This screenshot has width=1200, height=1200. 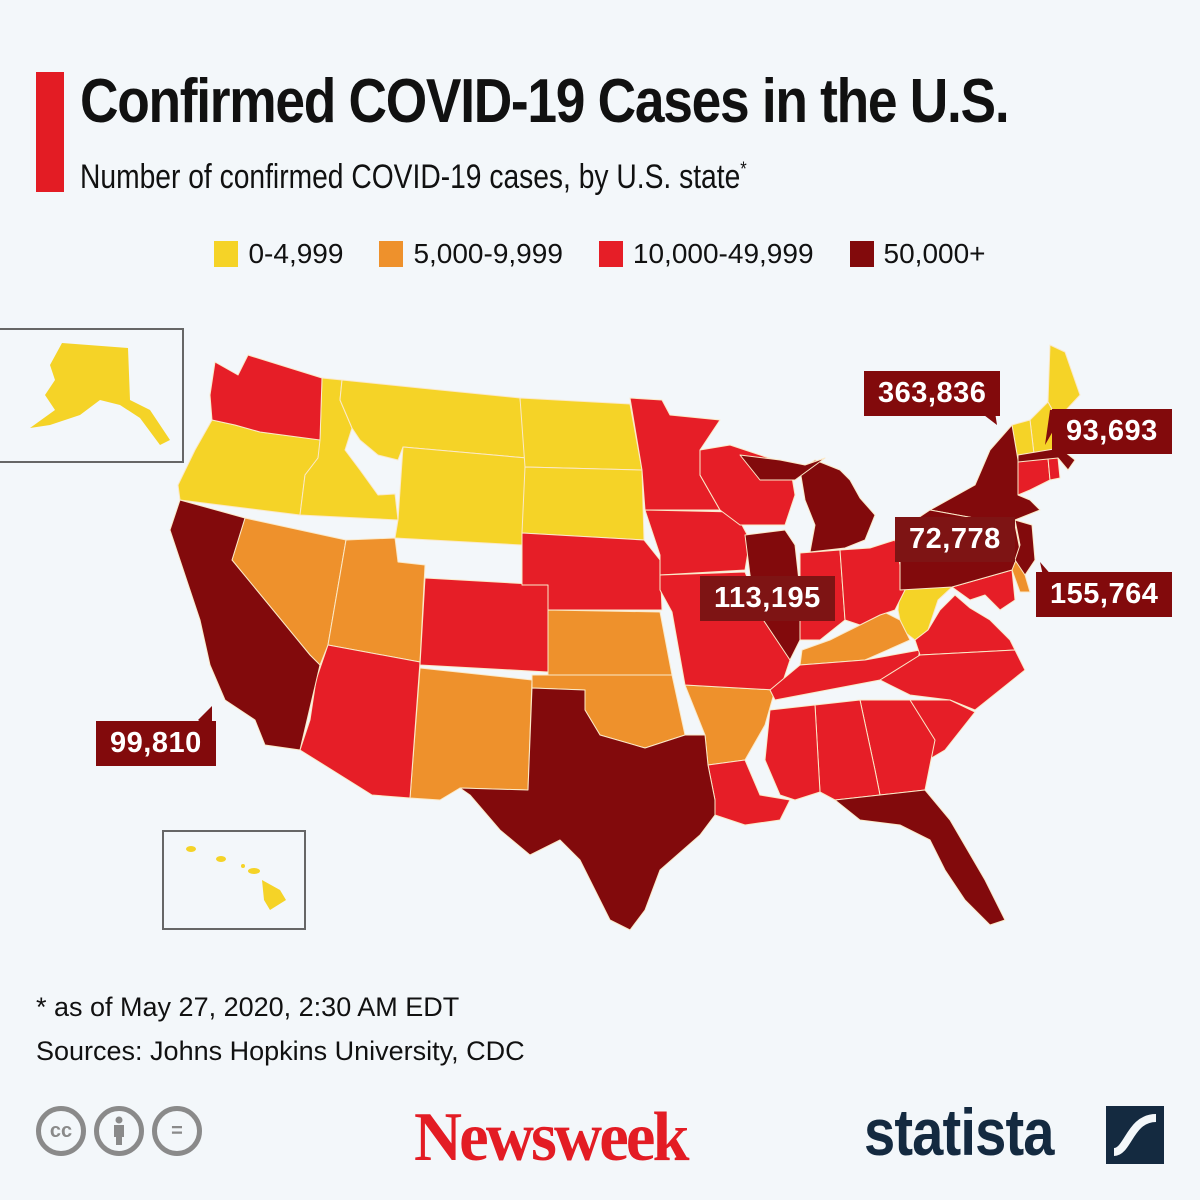 What do you see at coordinates (100, 394) in the screenshot?
I see `state-alaska` at bounding box center [100, 394].